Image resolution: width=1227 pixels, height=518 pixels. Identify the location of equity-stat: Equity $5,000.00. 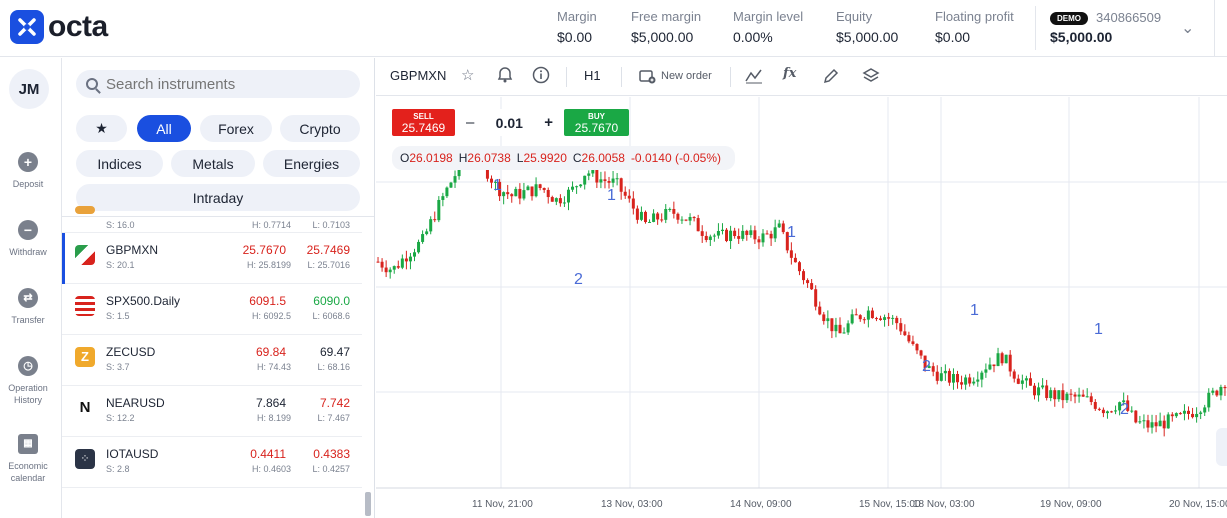
(867, 27).